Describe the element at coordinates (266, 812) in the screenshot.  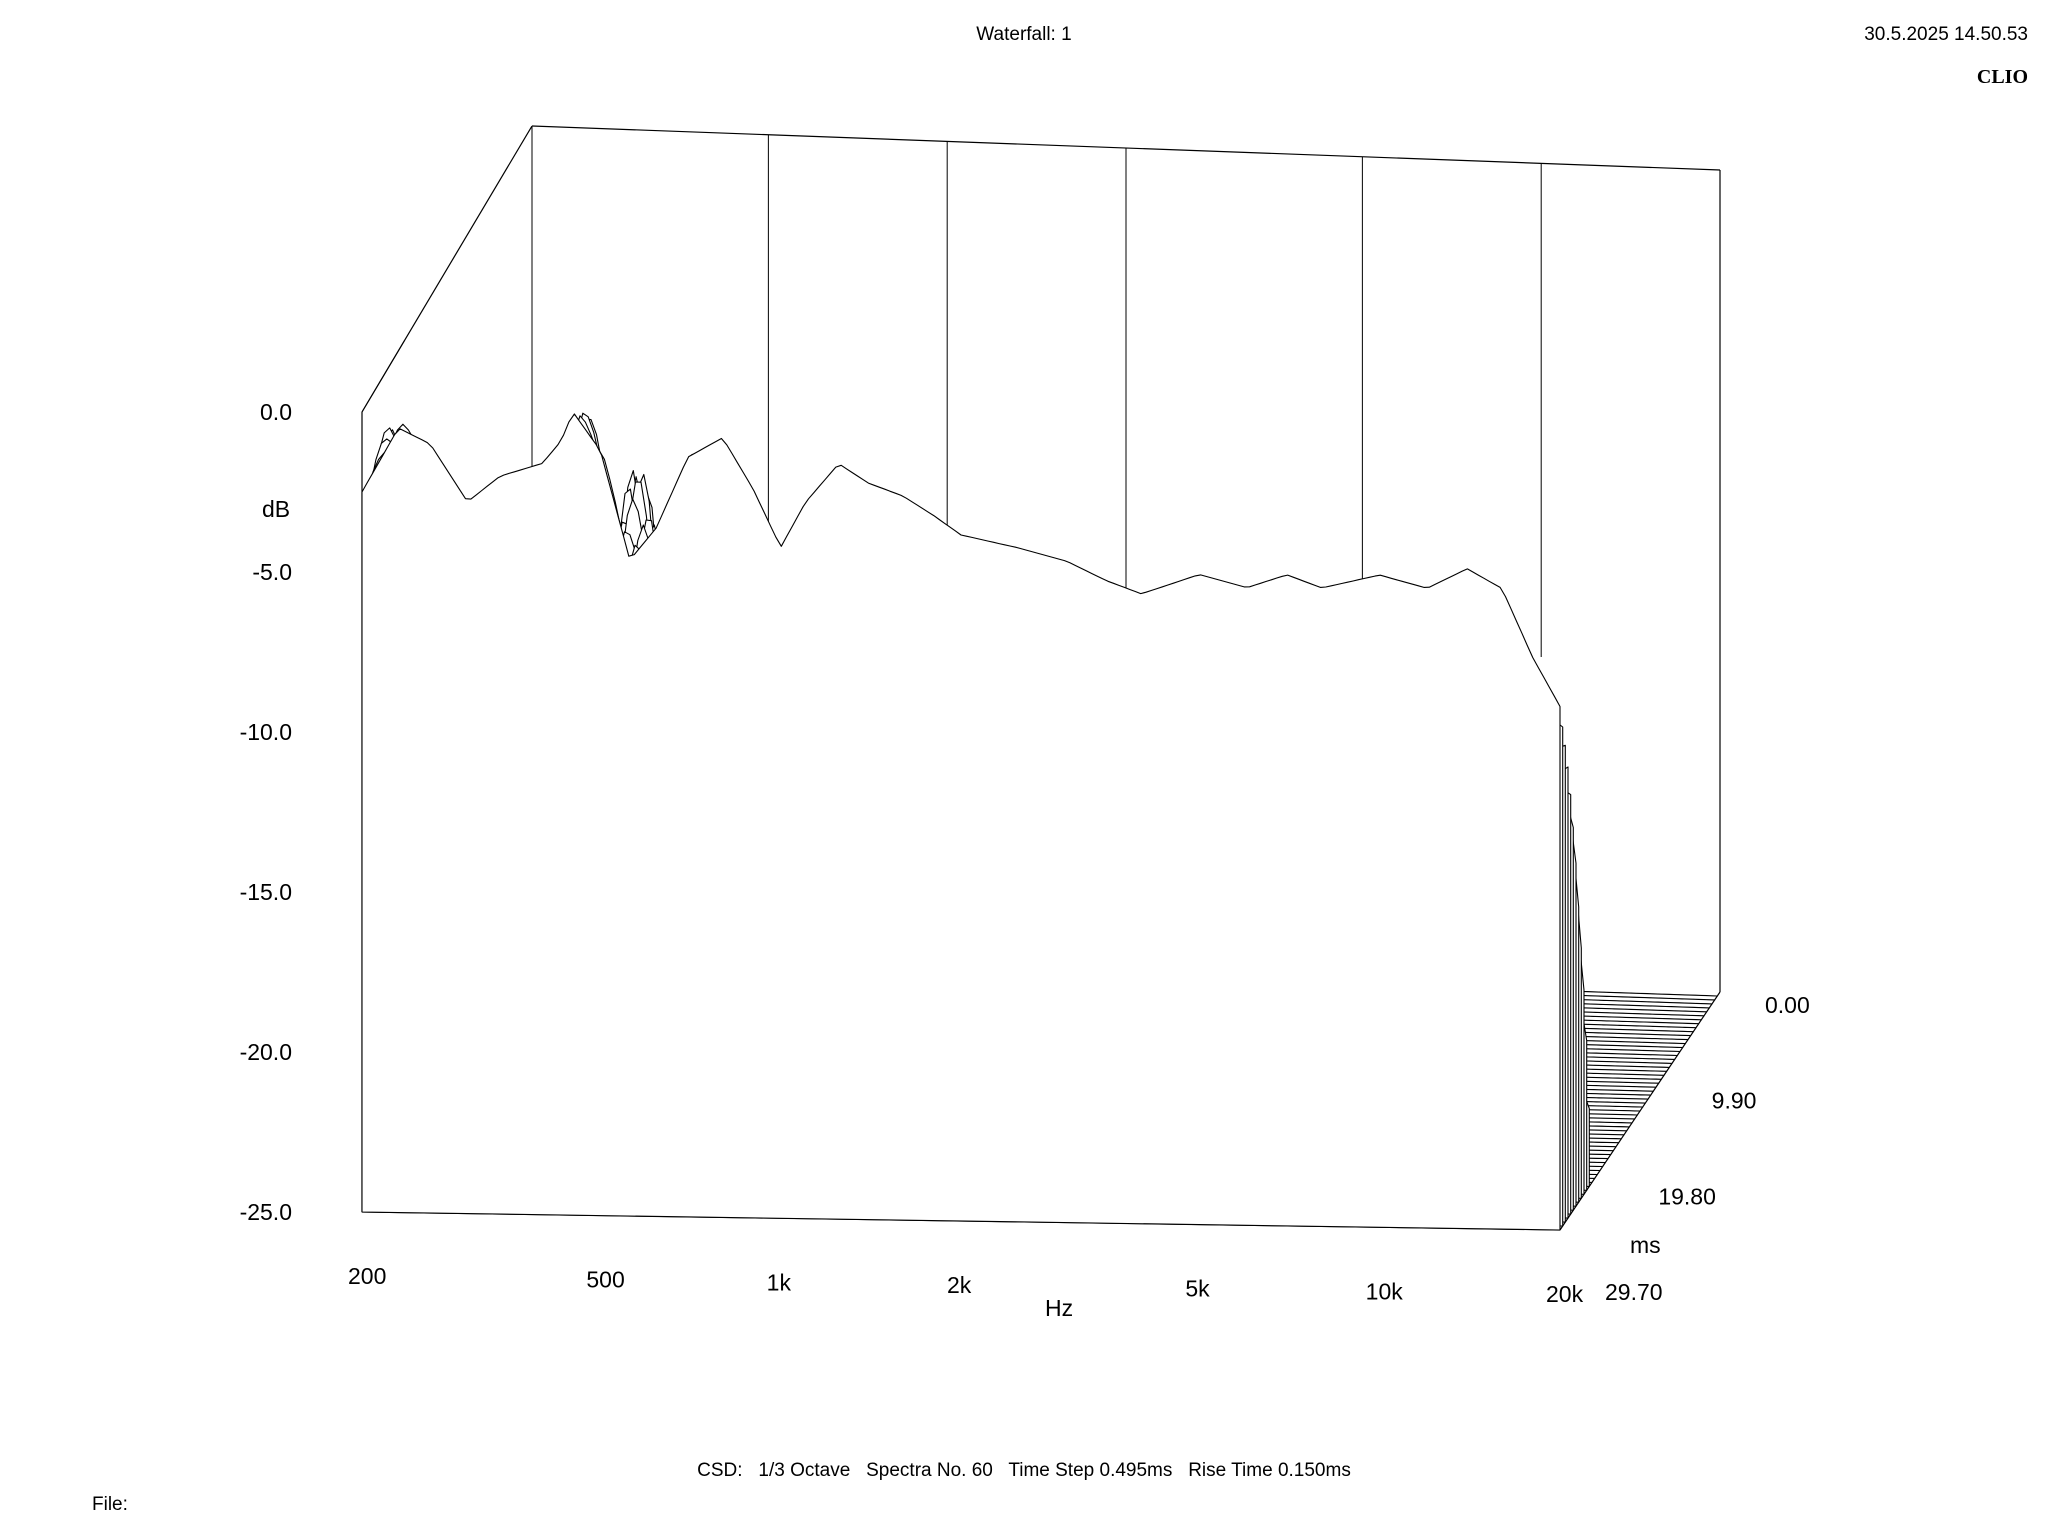
I see `y-axis-ticks: 0.0 -5.0 -10.0 -15.0 -20.0 -25.0` at that location.